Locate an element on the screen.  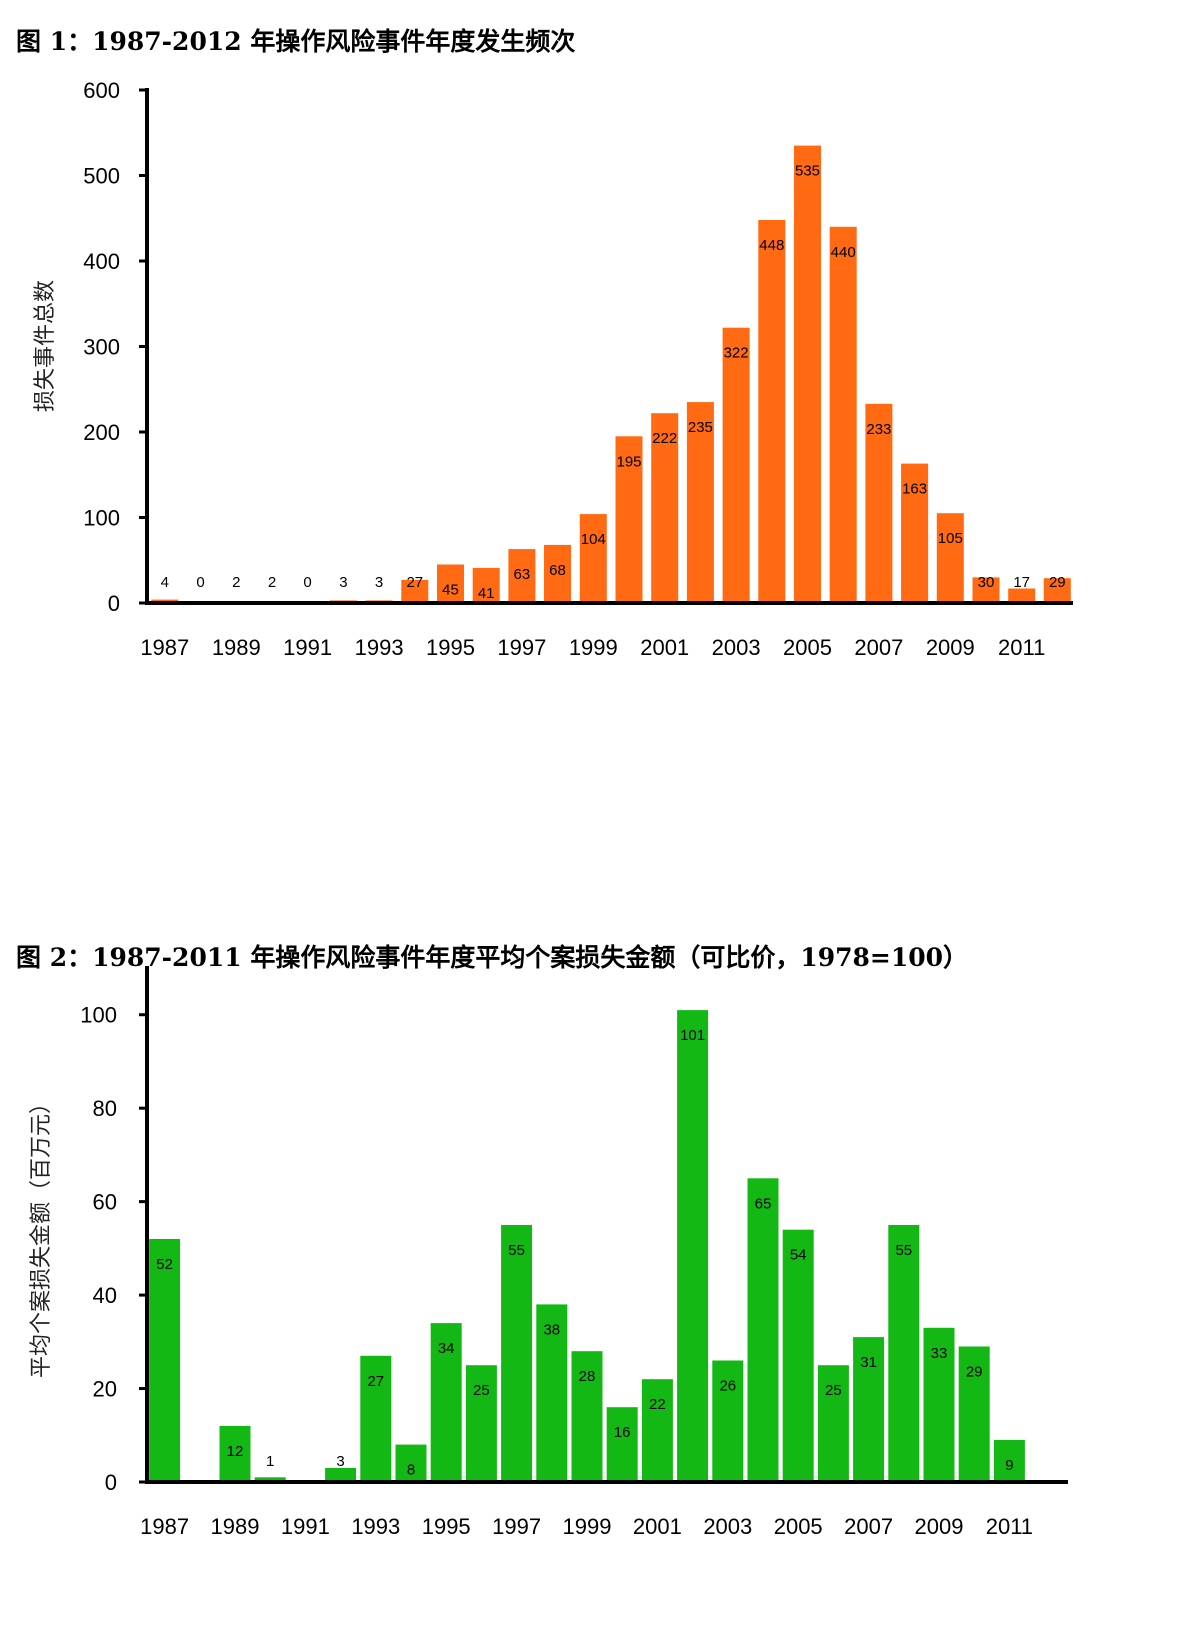
bar-2009 is located at coordinates (950, 558).